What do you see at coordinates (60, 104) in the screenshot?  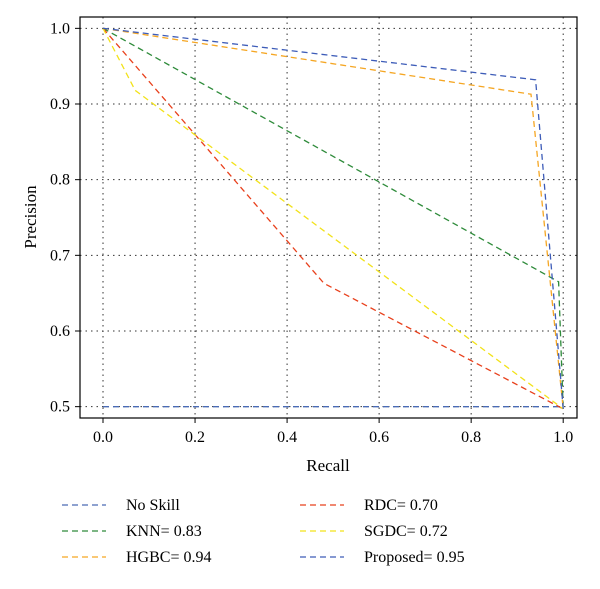 I see `y-tick-label: 0.9` at bounding box center [60, 104].